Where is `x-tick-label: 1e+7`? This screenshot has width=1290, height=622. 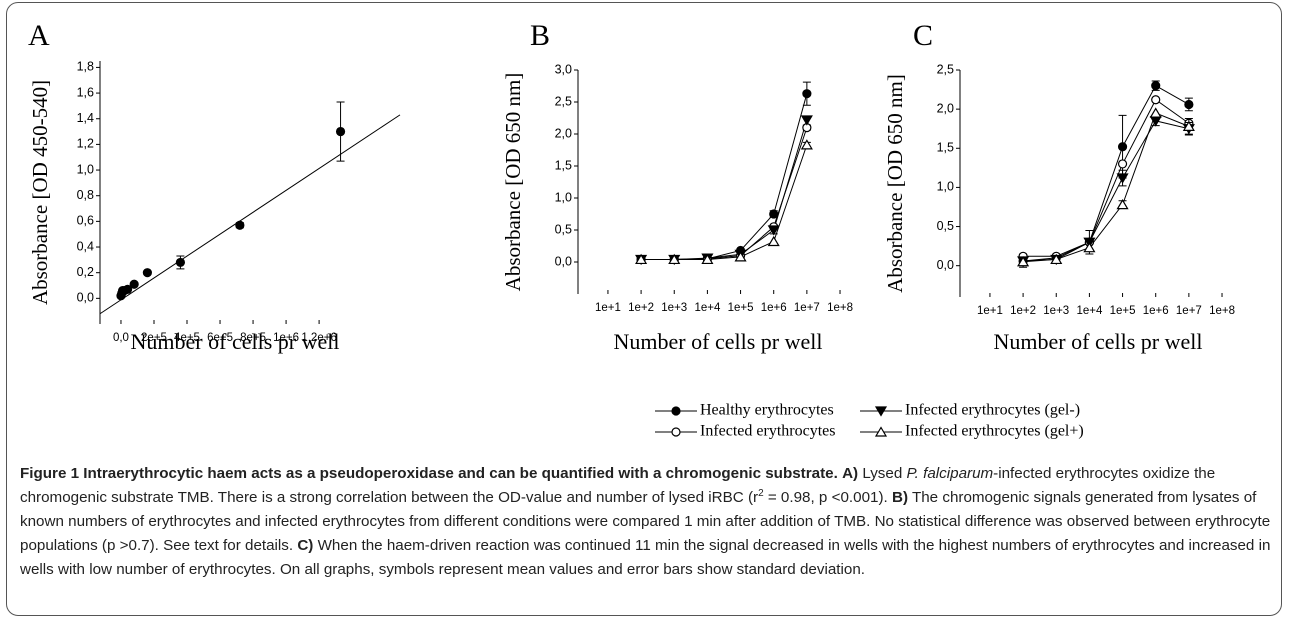 x-tick-label: 1e+7 is located at coordinates (807, 308).